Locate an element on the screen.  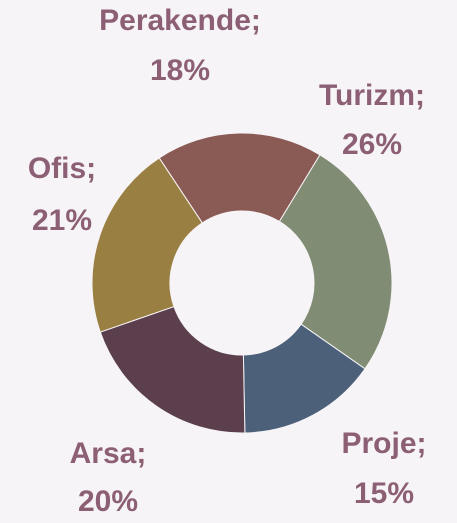
category-label: Perakende; is located at coordinates (180, 20).